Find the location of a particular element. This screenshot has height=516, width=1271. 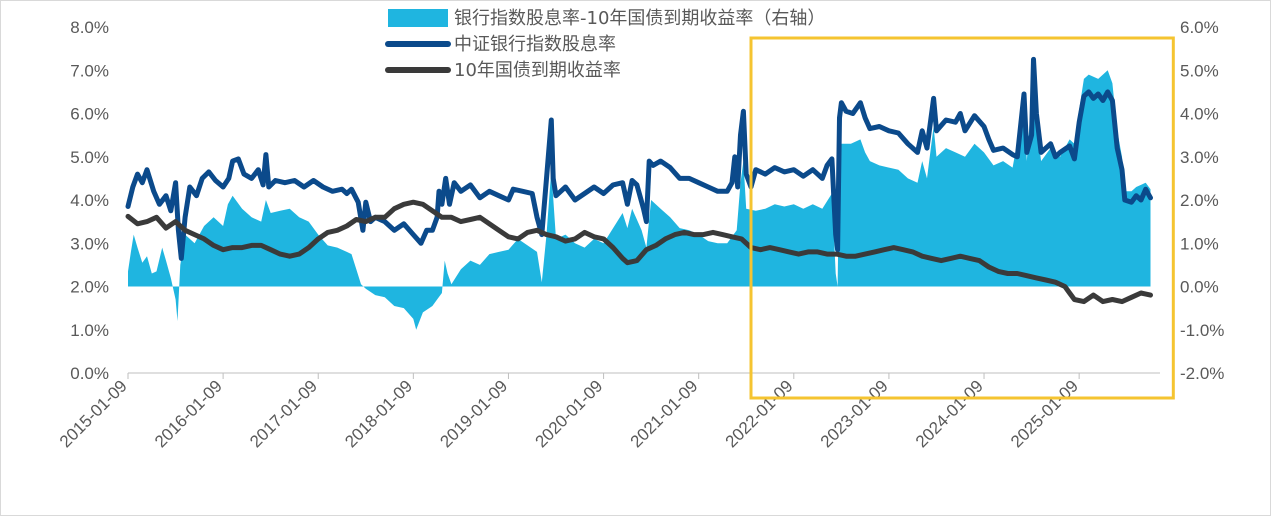

y-left-tick-label: 7.0% is located at coordinates (89, 70).